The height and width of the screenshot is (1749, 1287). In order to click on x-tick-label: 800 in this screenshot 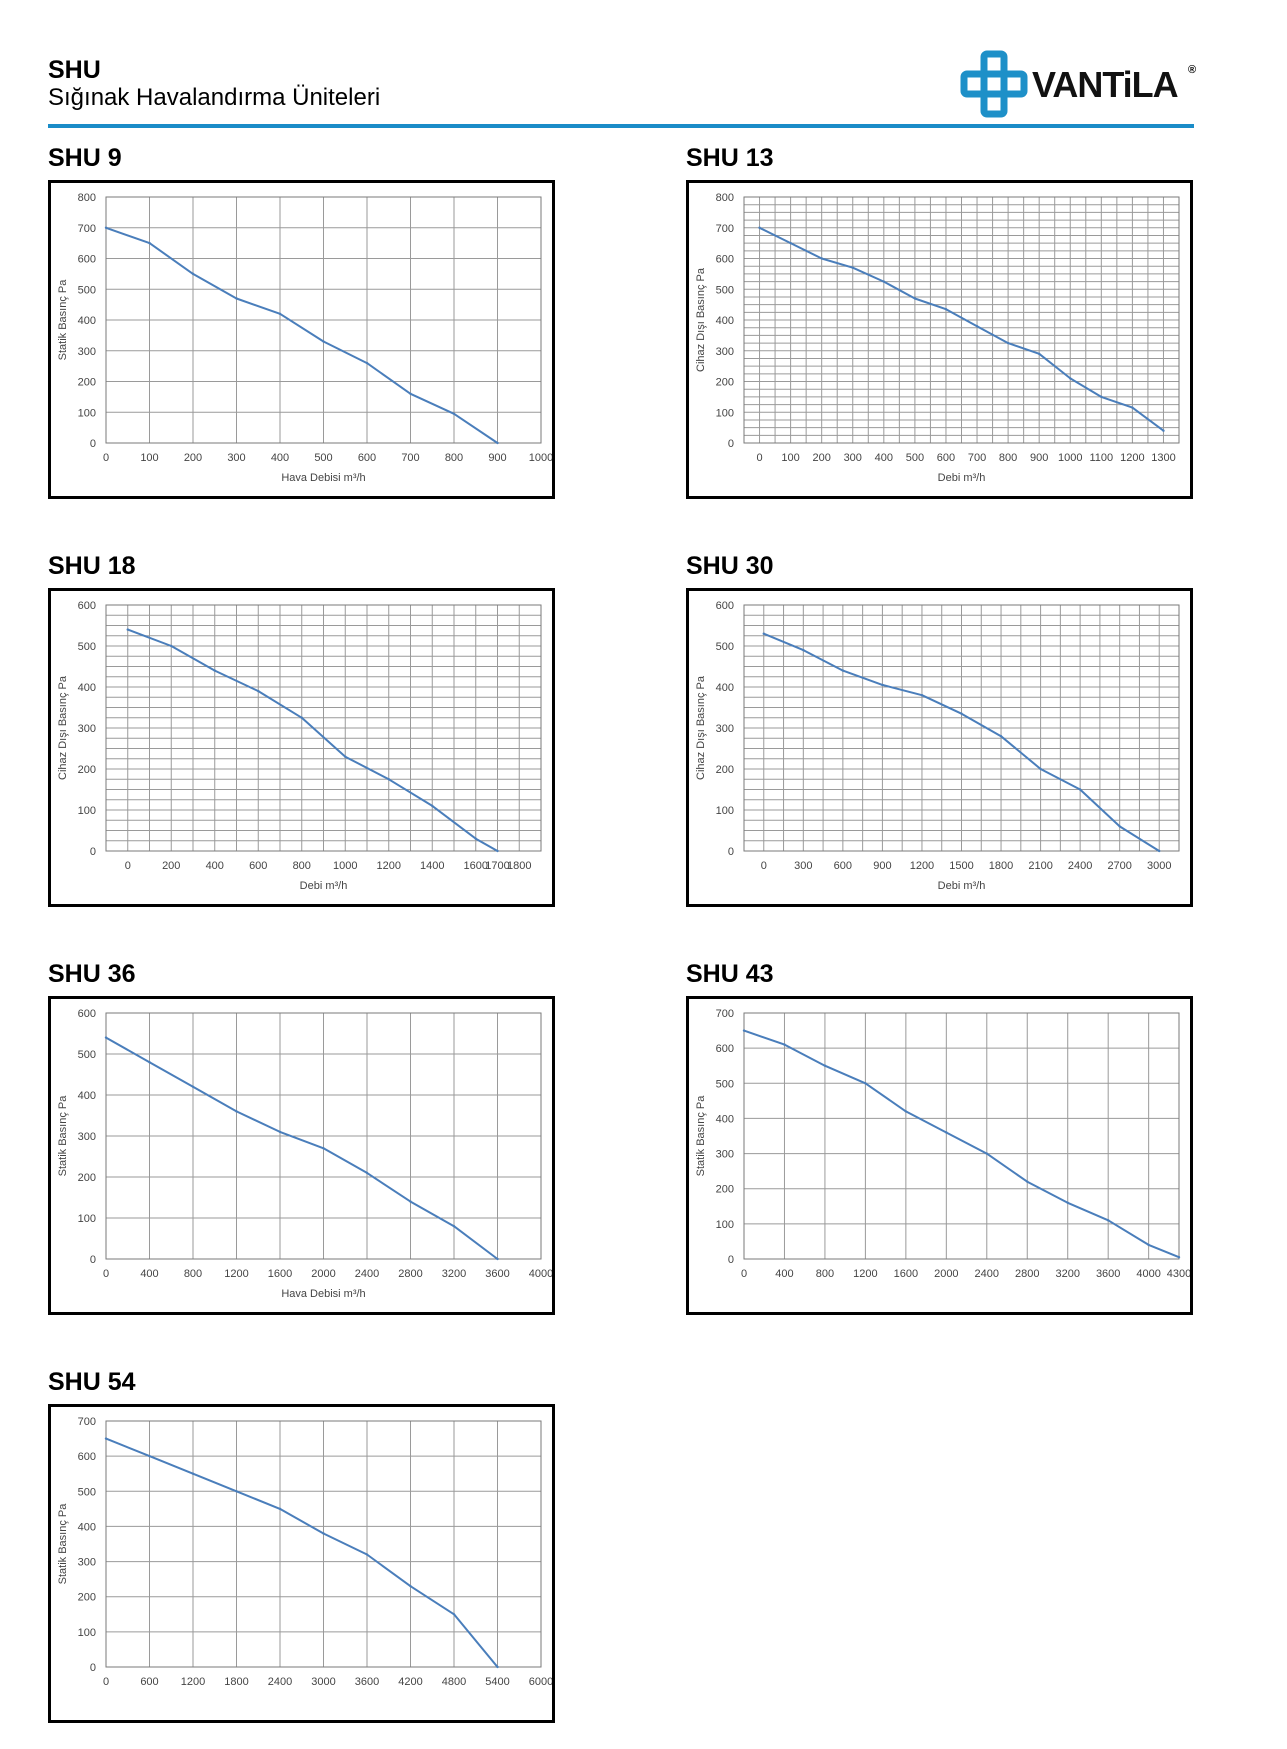, I will do `click(1008, 458)`.